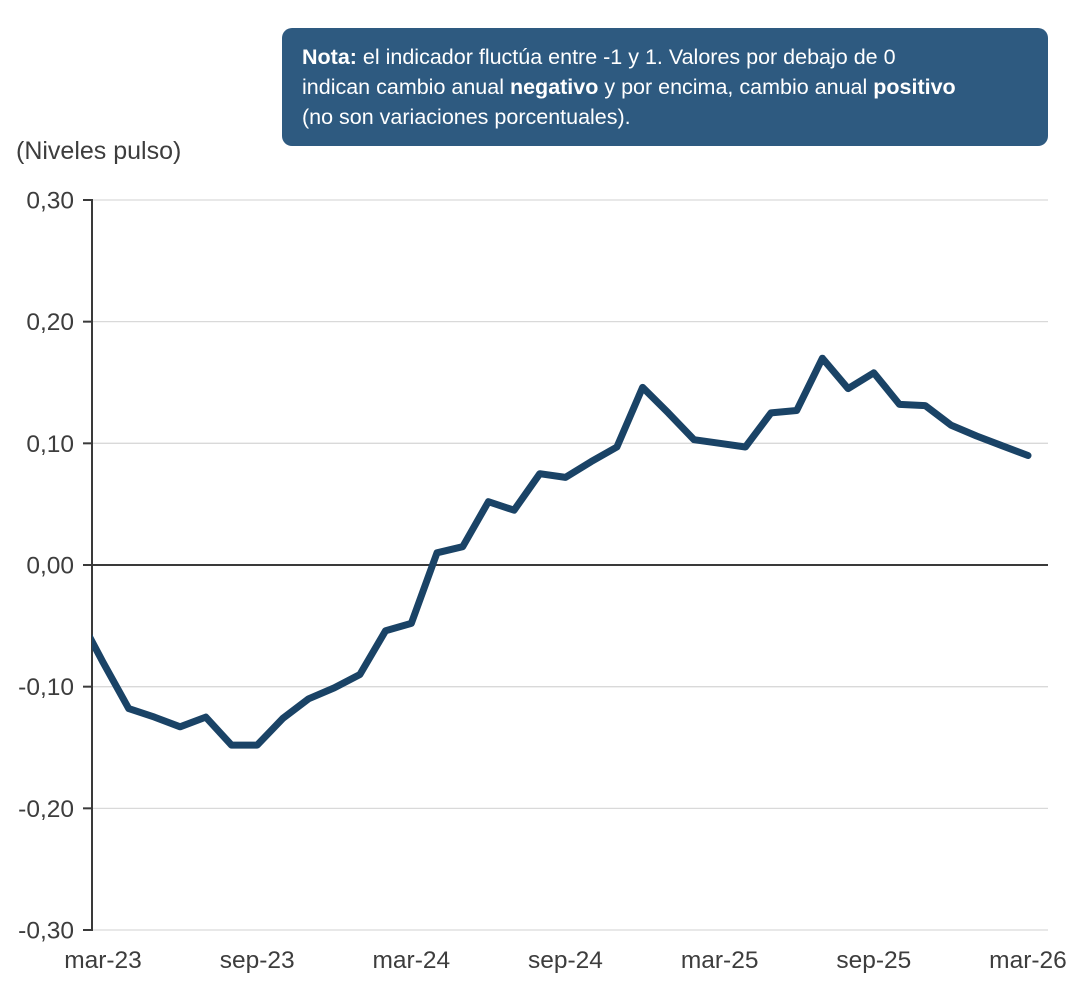 The image size is (1080, 995). What do you see at coordinates (257, 960) in the screenshot?
I see `x-tick-label: sep-23` at bounding box center [257, 960].